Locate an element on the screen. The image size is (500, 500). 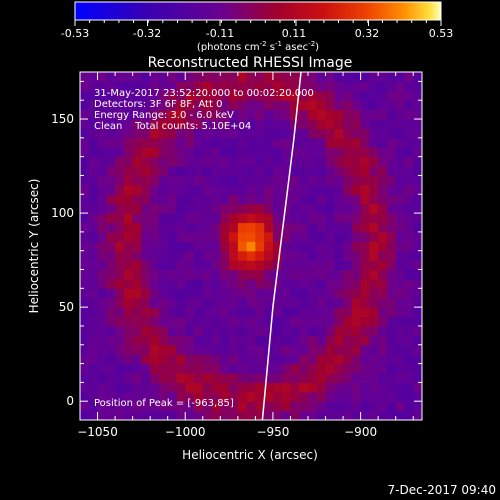
unit-after: asec is located at coordinates (295, 47).